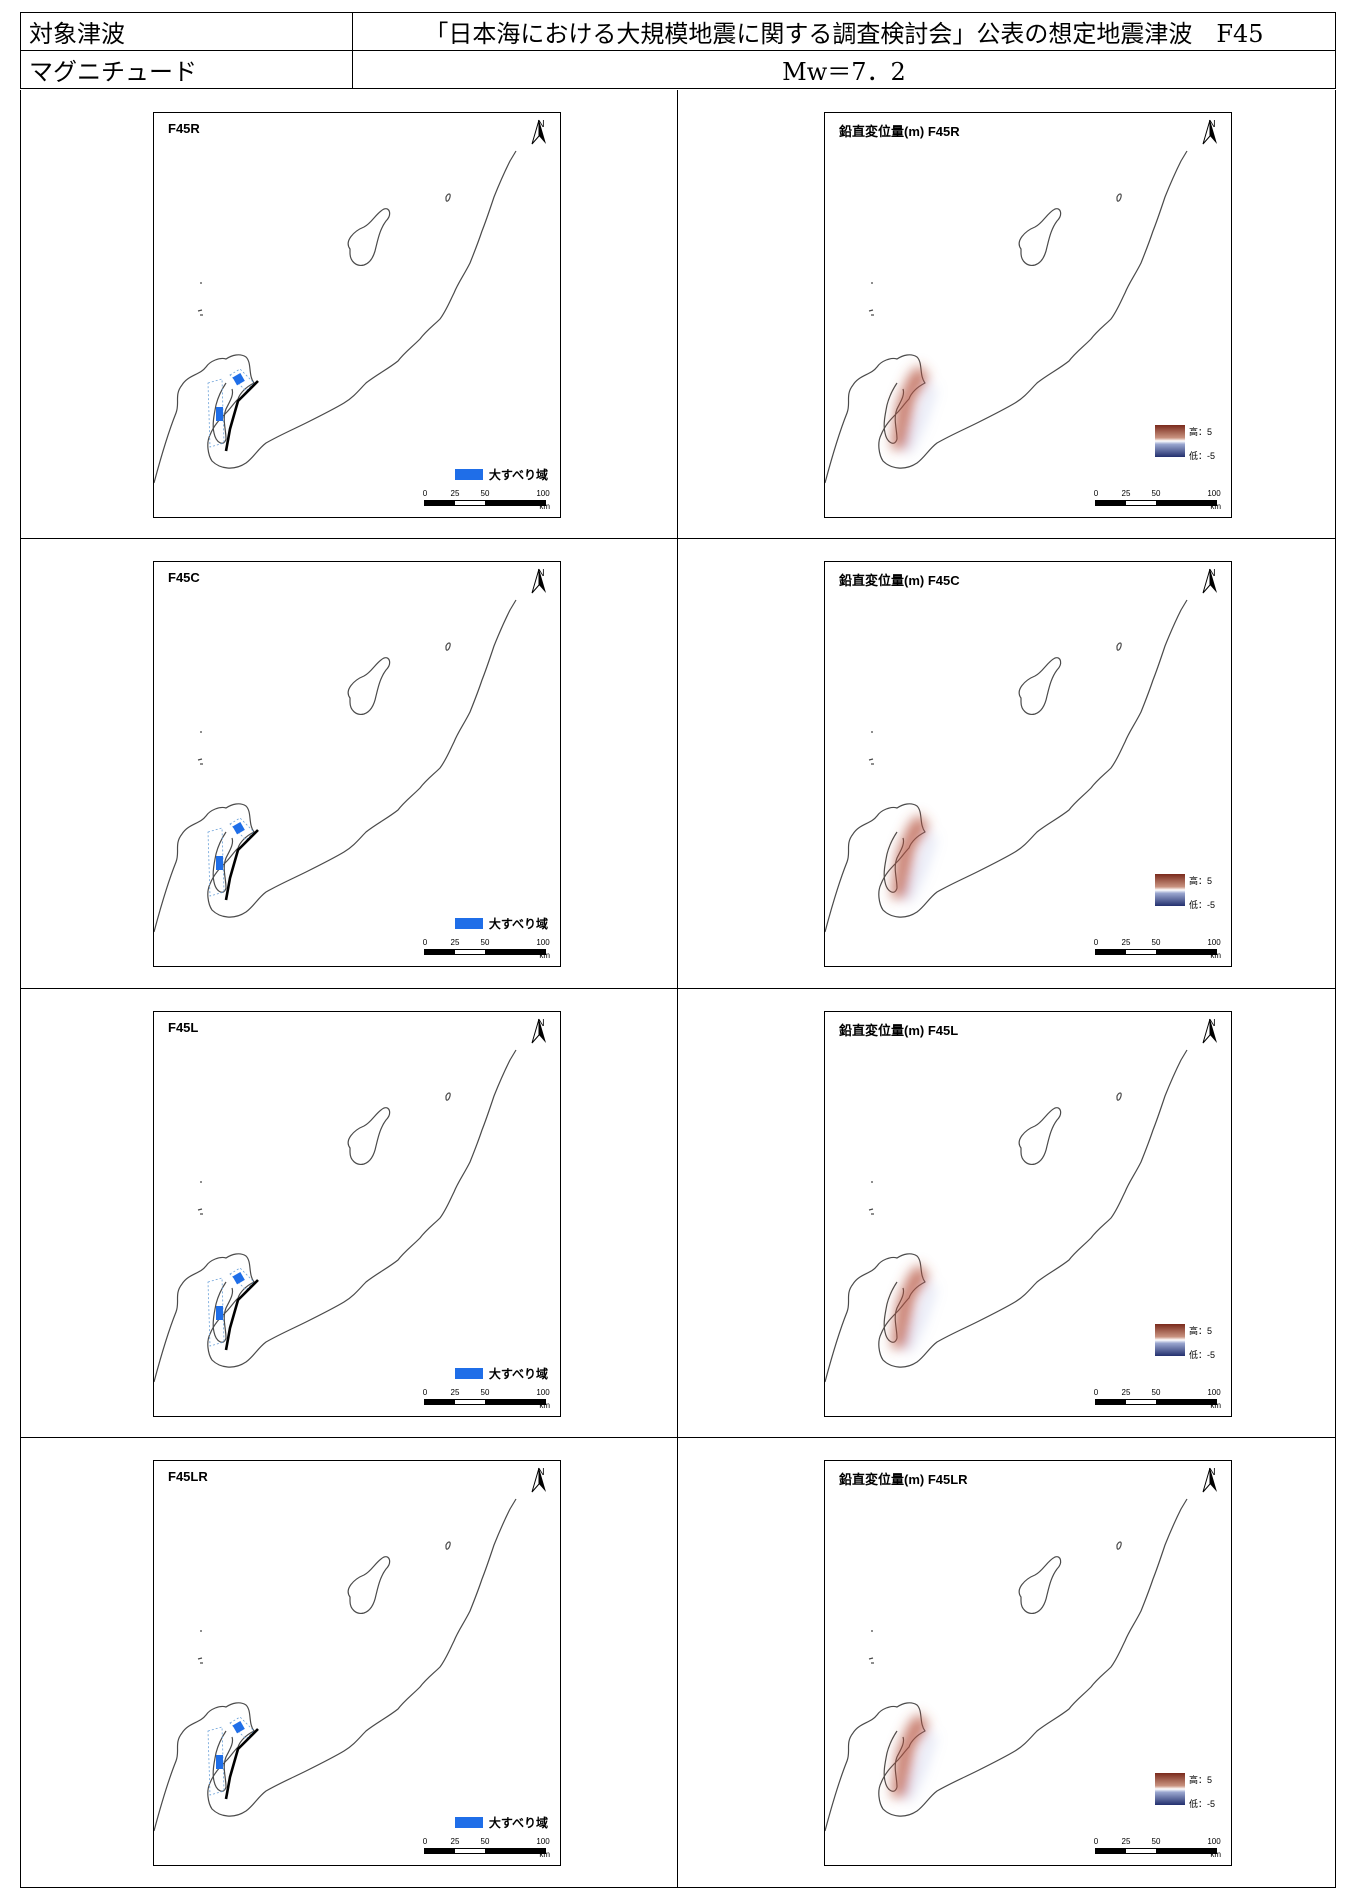 The width and height of the screenshot is (1356, 1890). I want to click on map-title: 鉛直変位量(m) F45C, so click(899, 581).